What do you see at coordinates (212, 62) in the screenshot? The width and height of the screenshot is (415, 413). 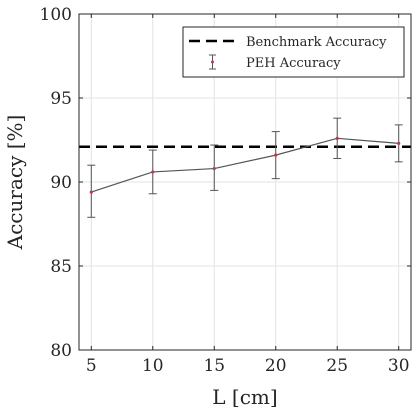 I see `legend-peh-swatch` at bounding box center [212, 62].